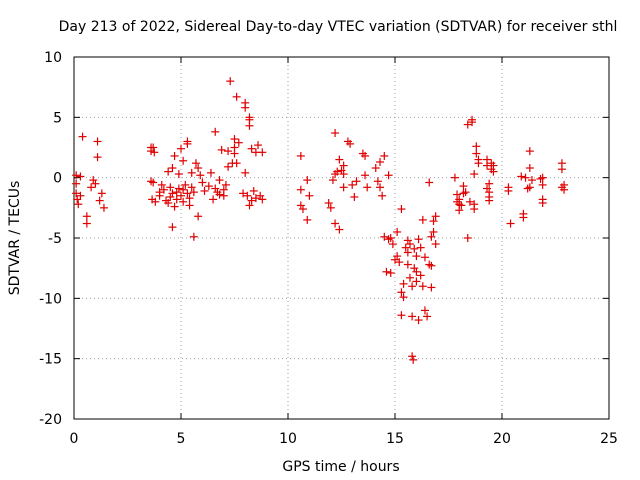 Image resolution: width=640 pixels, height=480 pixels. Describe the element at coordinates (288, 439) in the screenshot. I see `x-tick-label: 10` at that location.